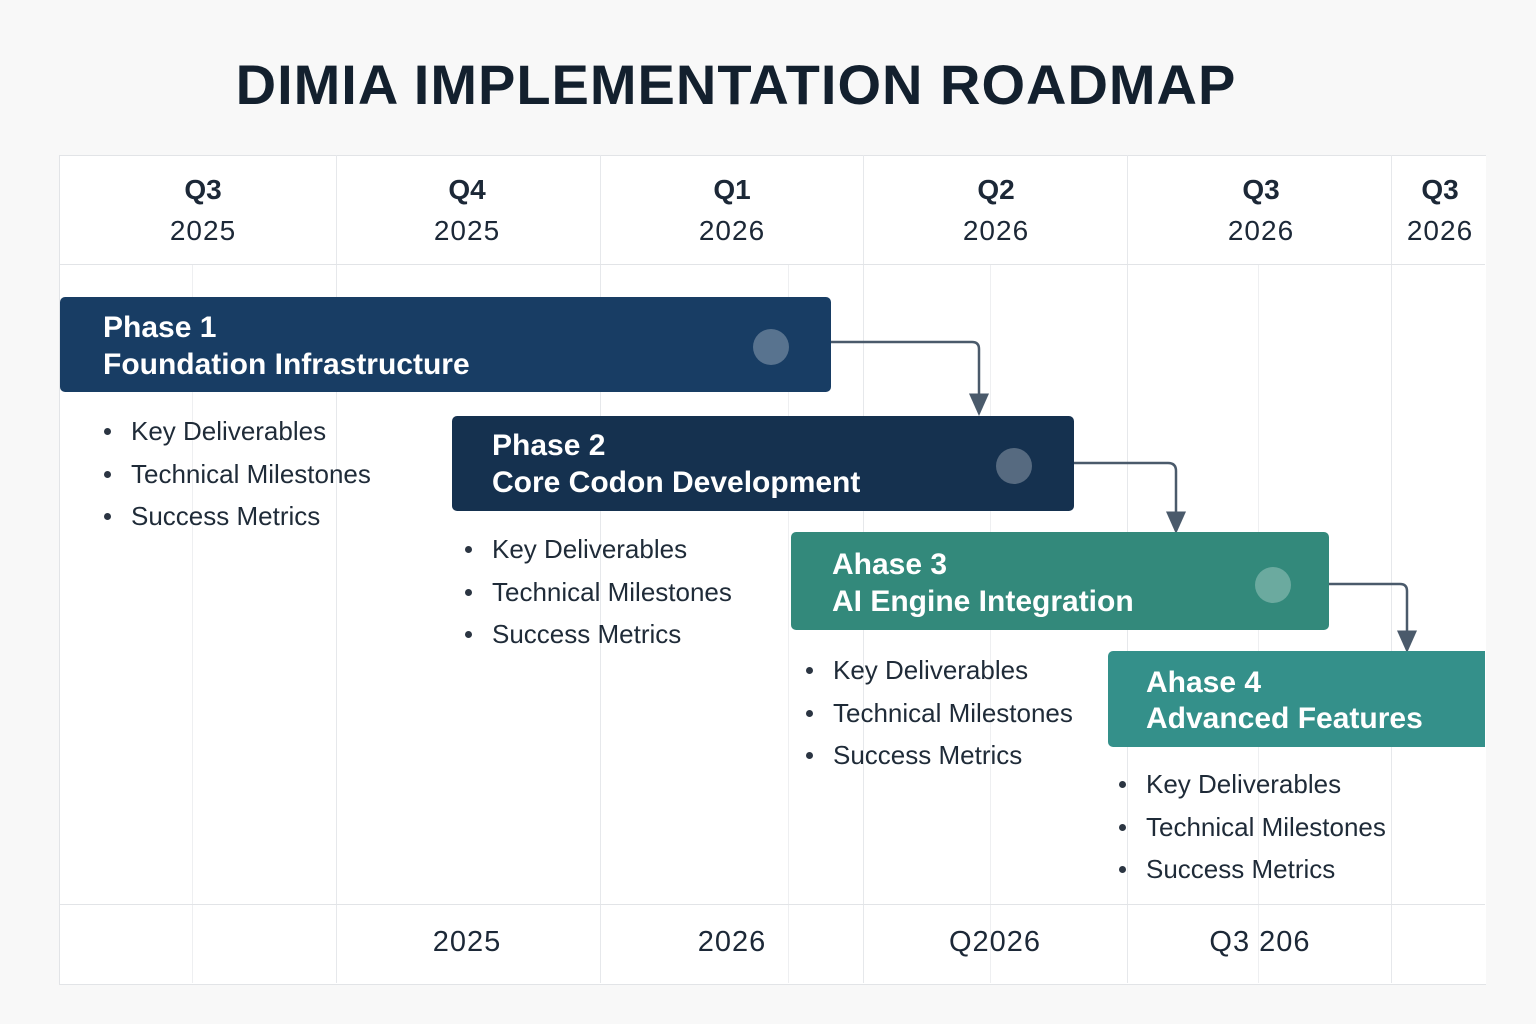  What do you see at coordinates (996, 211) in the screenshot?
I see `quarter-header: Q2 2026` at bounding box center [996, 211].